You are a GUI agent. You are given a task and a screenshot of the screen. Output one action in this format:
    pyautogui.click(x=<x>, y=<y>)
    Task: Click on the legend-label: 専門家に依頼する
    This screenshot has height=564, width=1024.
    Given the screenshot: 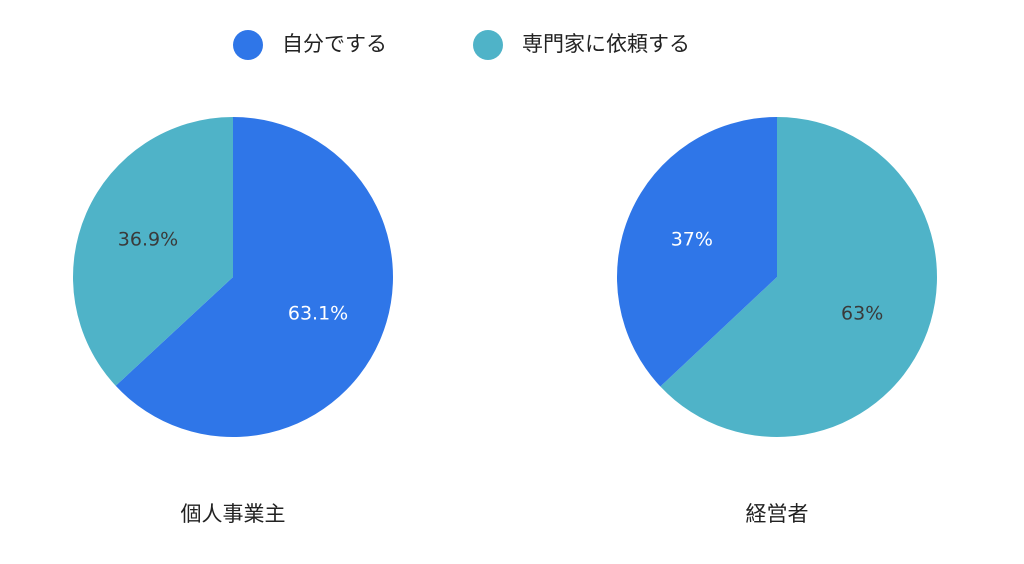 What is the action you would take?
    pyautogui.click(x=606, y=44)
    